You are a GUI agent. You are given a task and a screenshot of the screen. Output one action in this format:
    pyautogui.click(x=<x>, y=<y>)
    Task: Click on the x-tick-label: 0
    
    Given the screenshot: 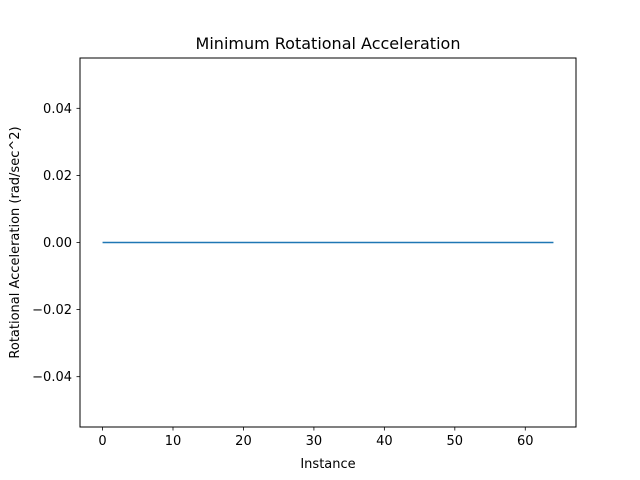 What is the action you would take?
    pyautogui.click(x=102, y=441)
    